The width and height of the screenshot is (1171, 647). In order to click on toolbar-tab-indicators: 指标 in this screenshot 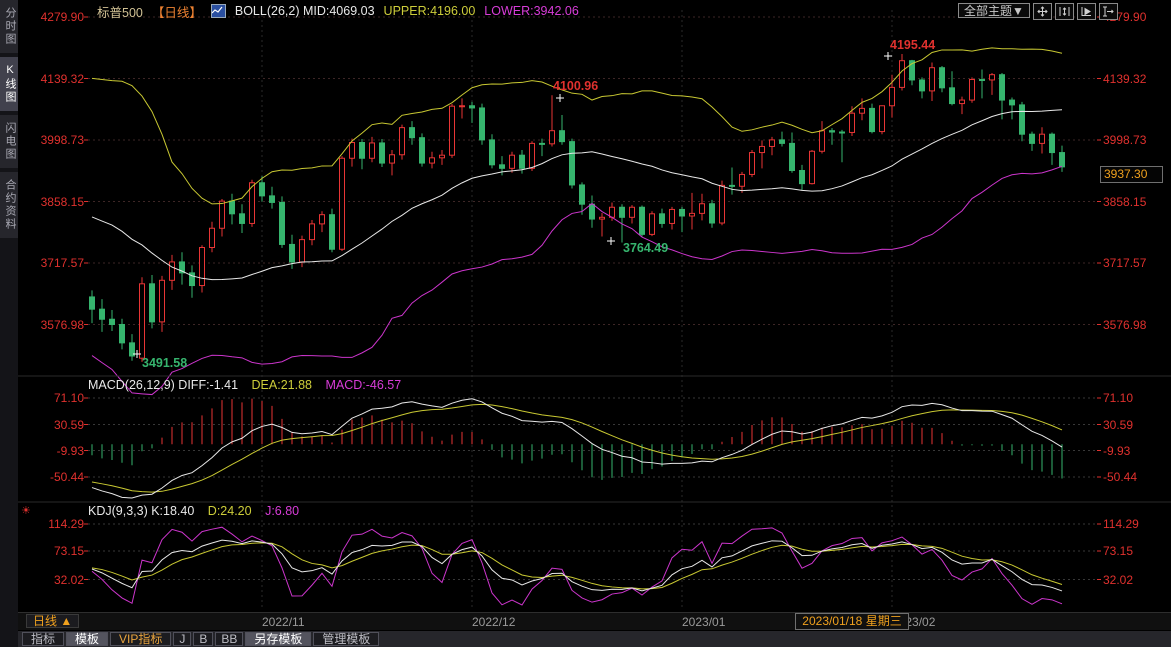, I will do `click(43, 639)`.